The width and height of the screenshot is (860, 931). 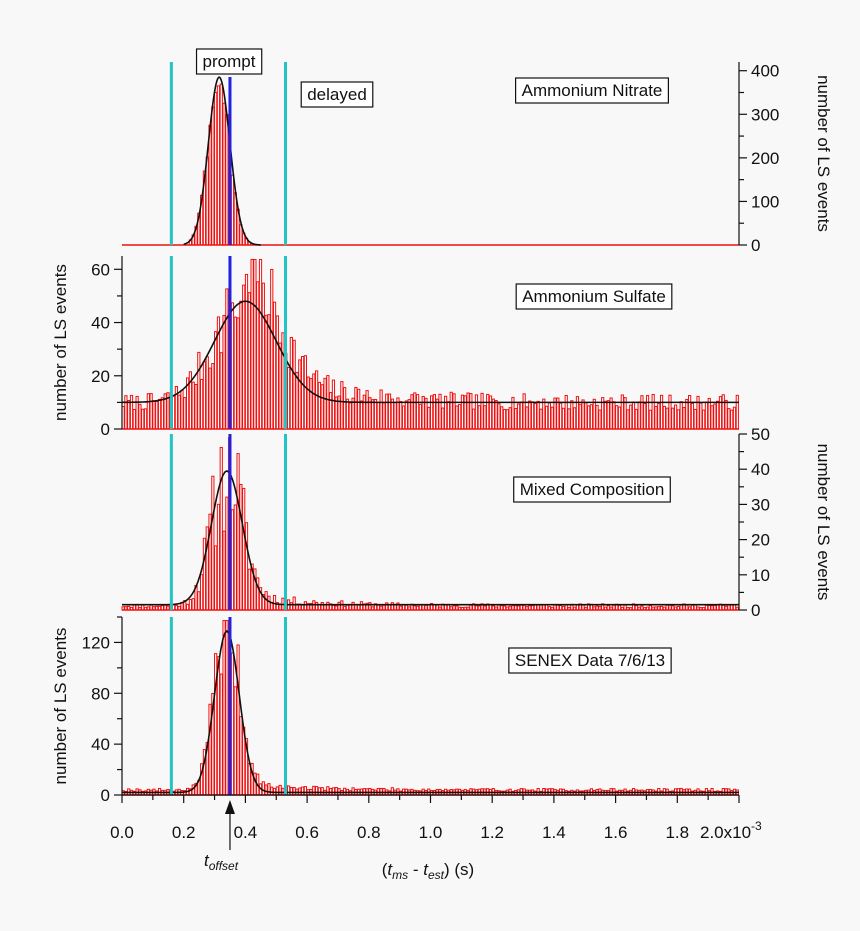 What do you see at coordinates (229, 807) in the screenshot?
I see `t-offset-arrow-head` at bounding box center [229, 807].